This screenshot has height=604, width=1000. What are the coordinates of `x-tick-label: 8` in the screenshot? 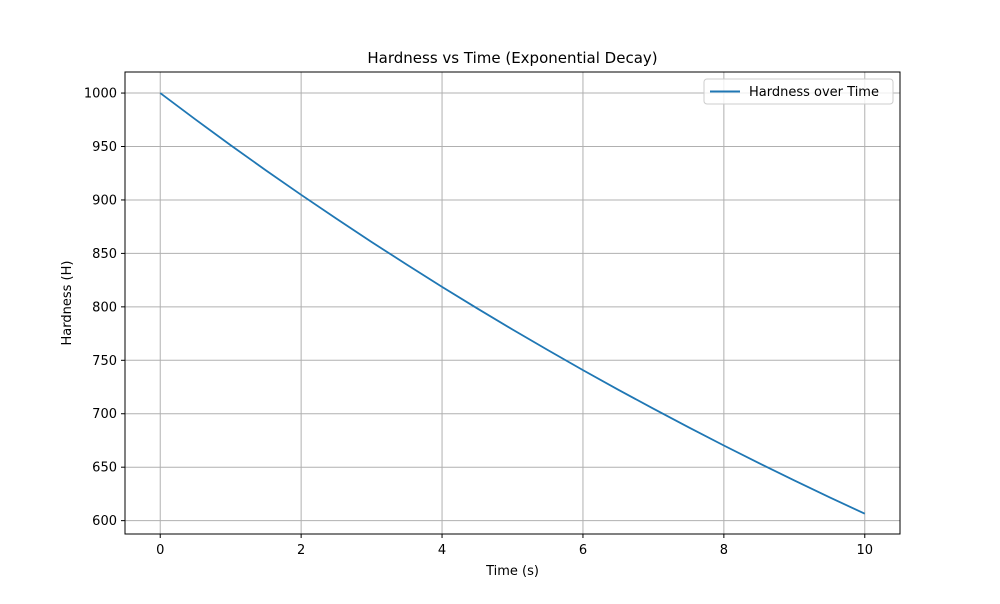 It's located at (724, 550).